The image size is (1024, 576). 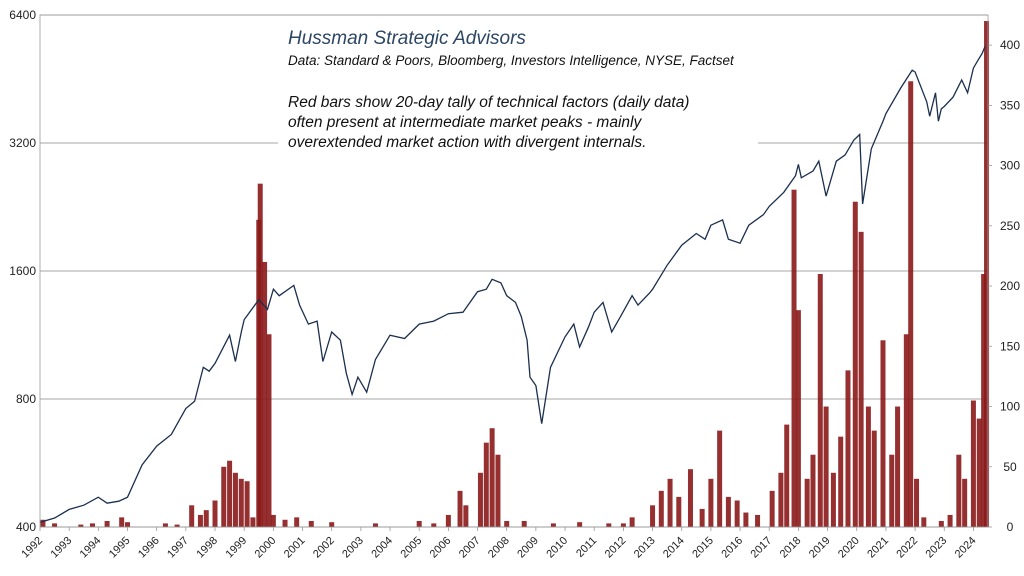 I want to click on x-tick-label: 2001, so click(x=295, y=548).